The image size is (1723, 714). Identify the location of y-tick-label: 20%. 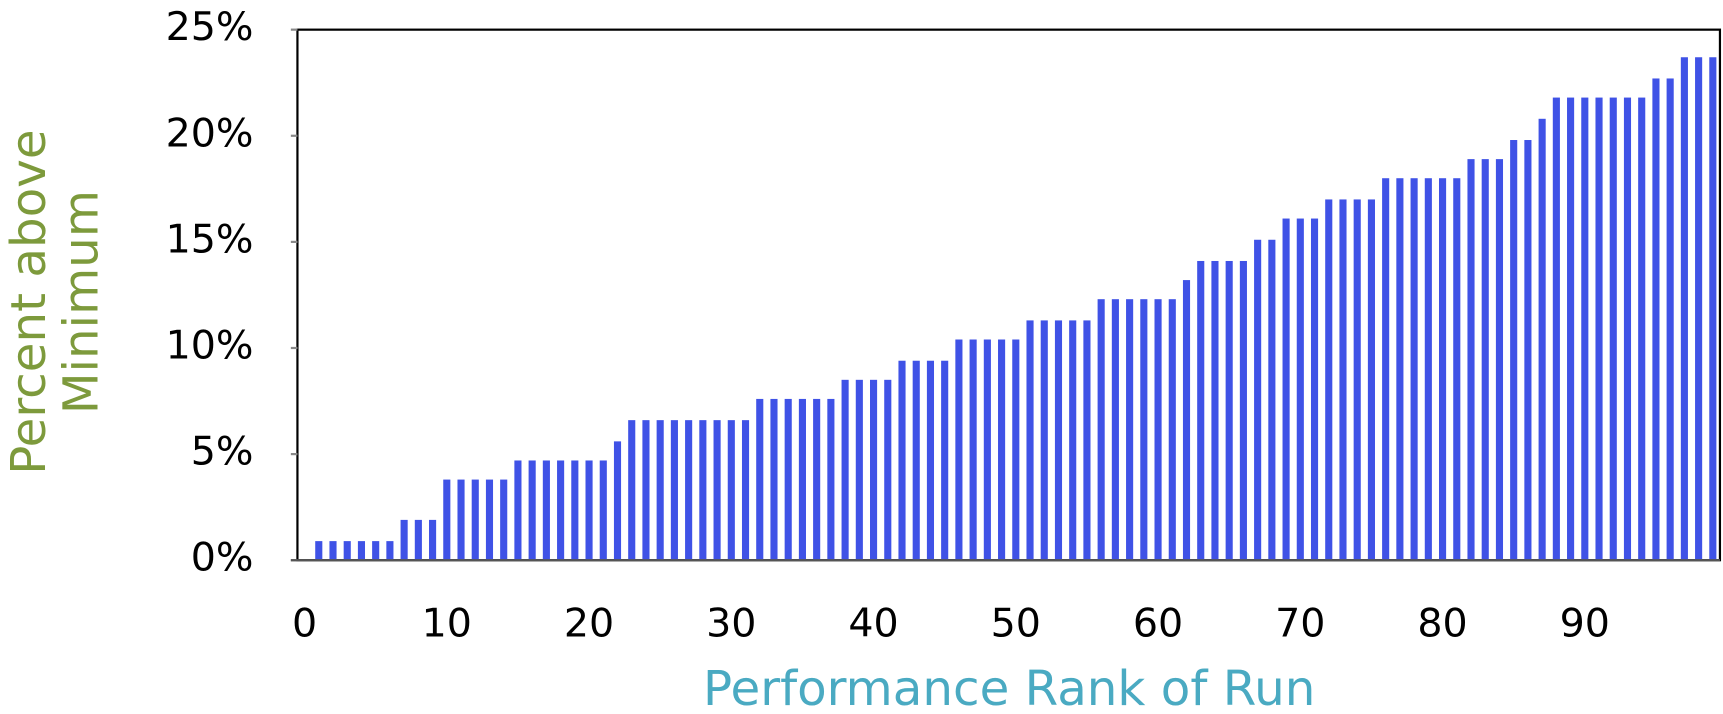
(210, 133).